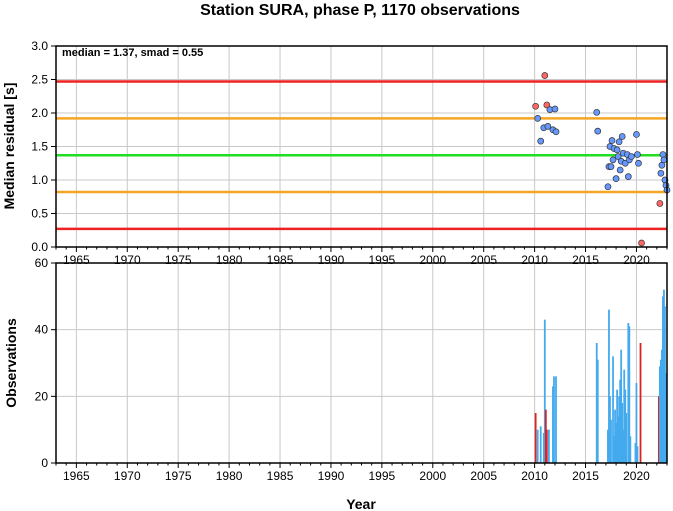 This screenshot has height=511, width=673. What do you see at coordinates (45, 363) in the screenshot?
I see `observations-y-ticks: 0 20 40 60` at bounding box center [45, 363].